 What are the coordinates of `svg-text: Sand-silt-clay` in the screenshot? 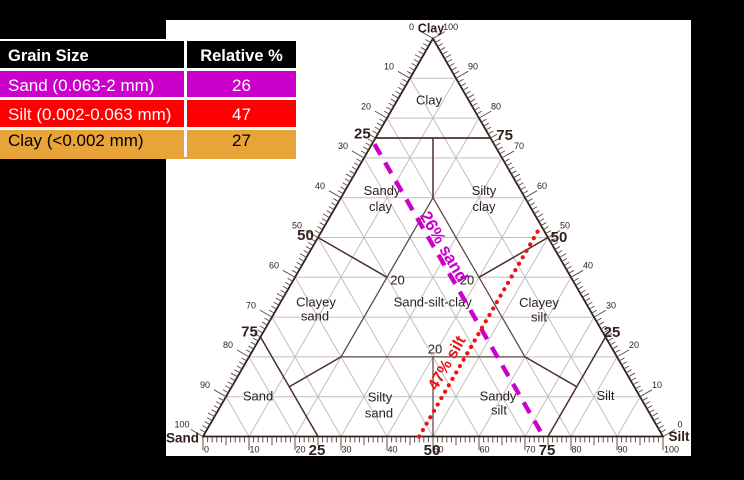 It's located at (433, 302).